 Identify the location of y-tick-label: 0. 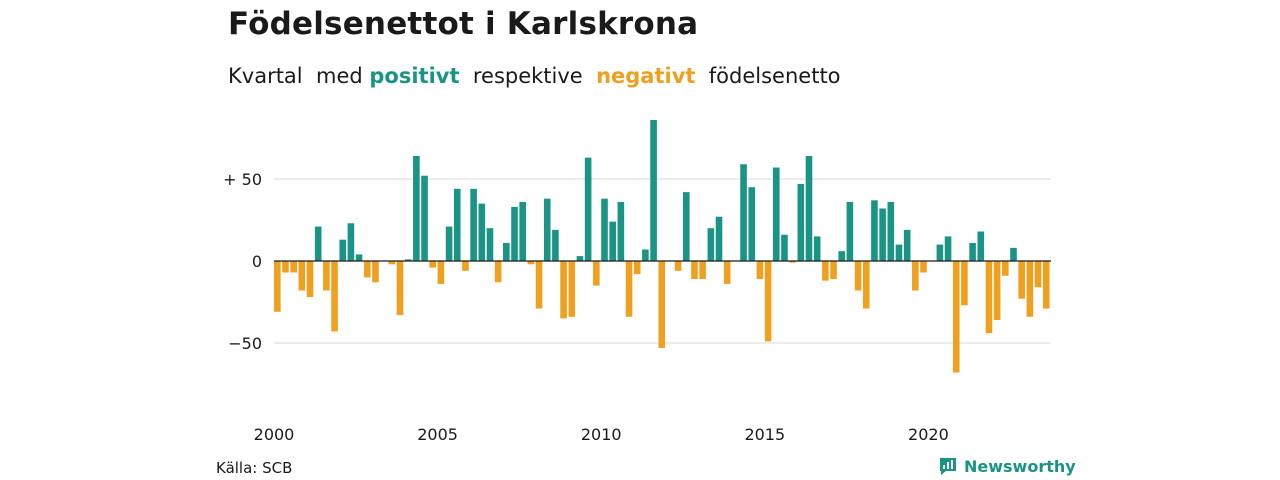
(257, 261).